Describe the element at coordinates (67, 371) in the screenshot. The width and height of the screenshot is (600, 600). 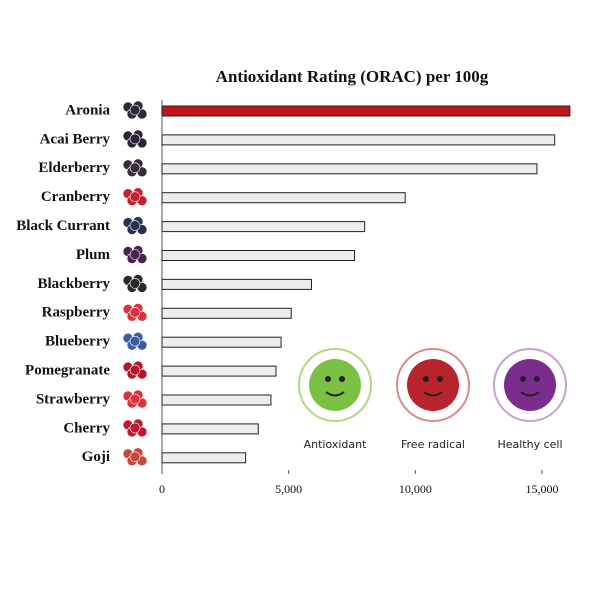
I see `category-label: Pomegranate` at that location.